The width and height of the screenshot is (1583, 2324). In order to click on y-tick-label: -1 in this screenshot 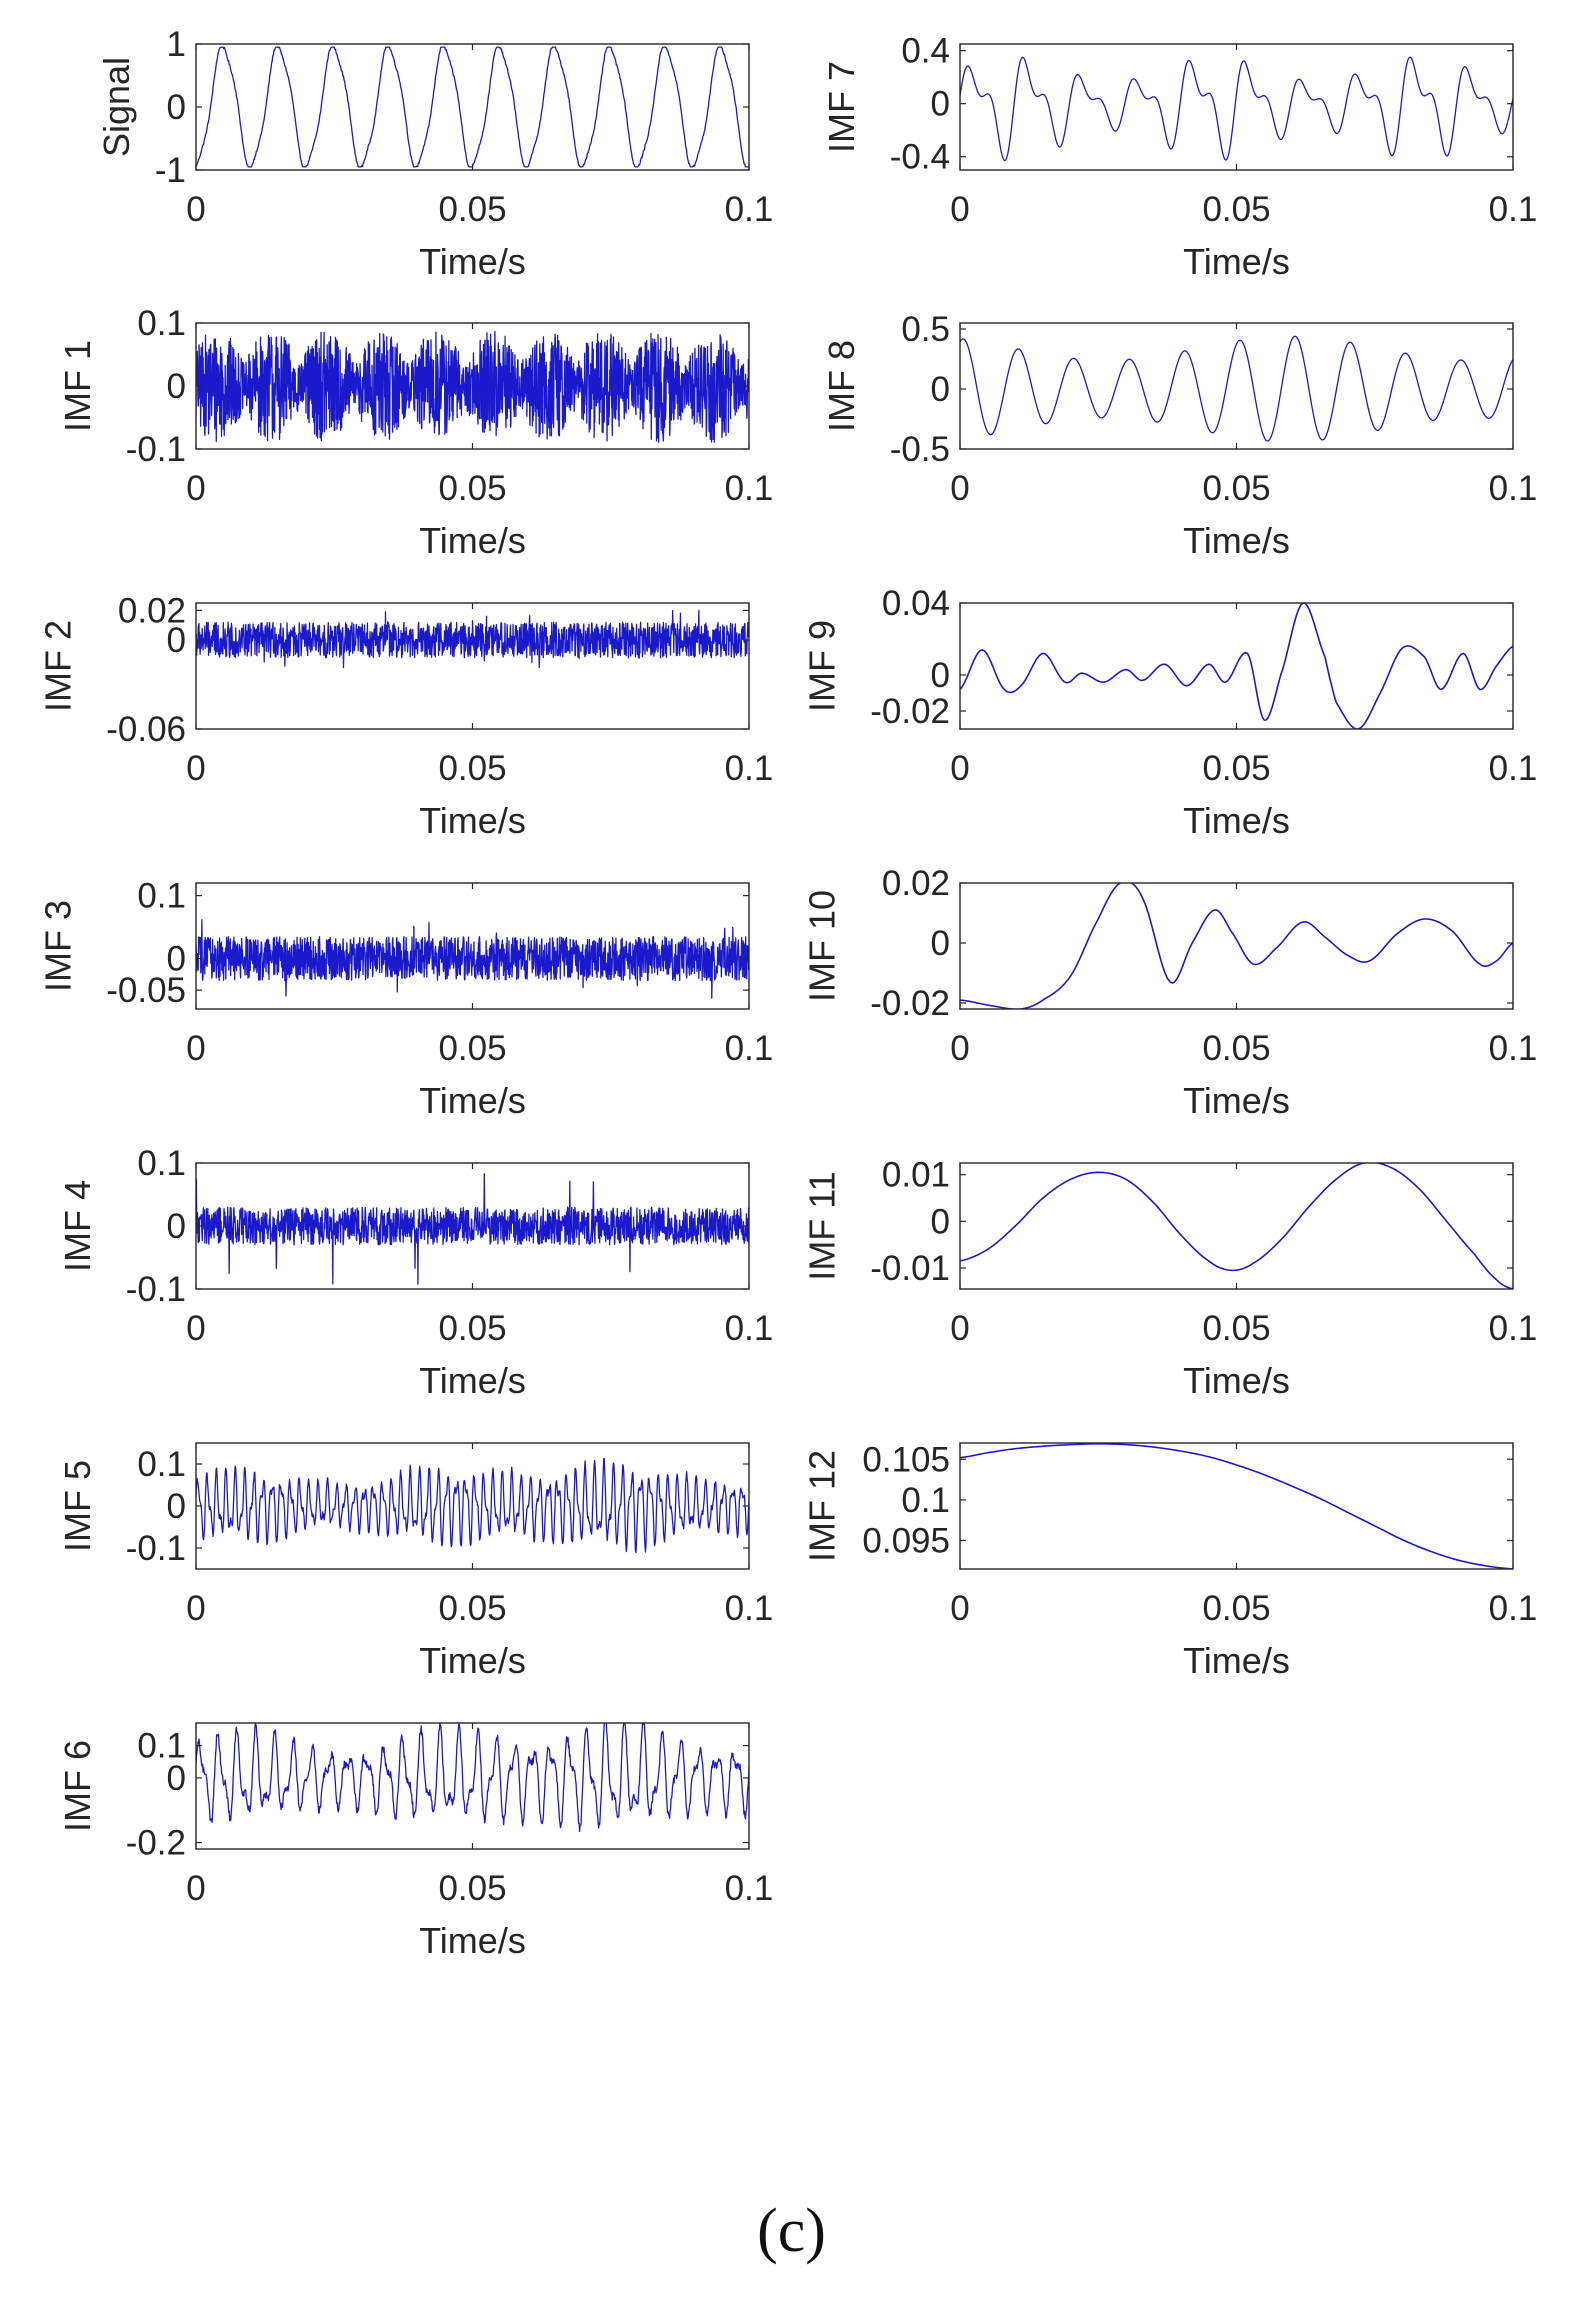, I will do `click(170, 170)`.